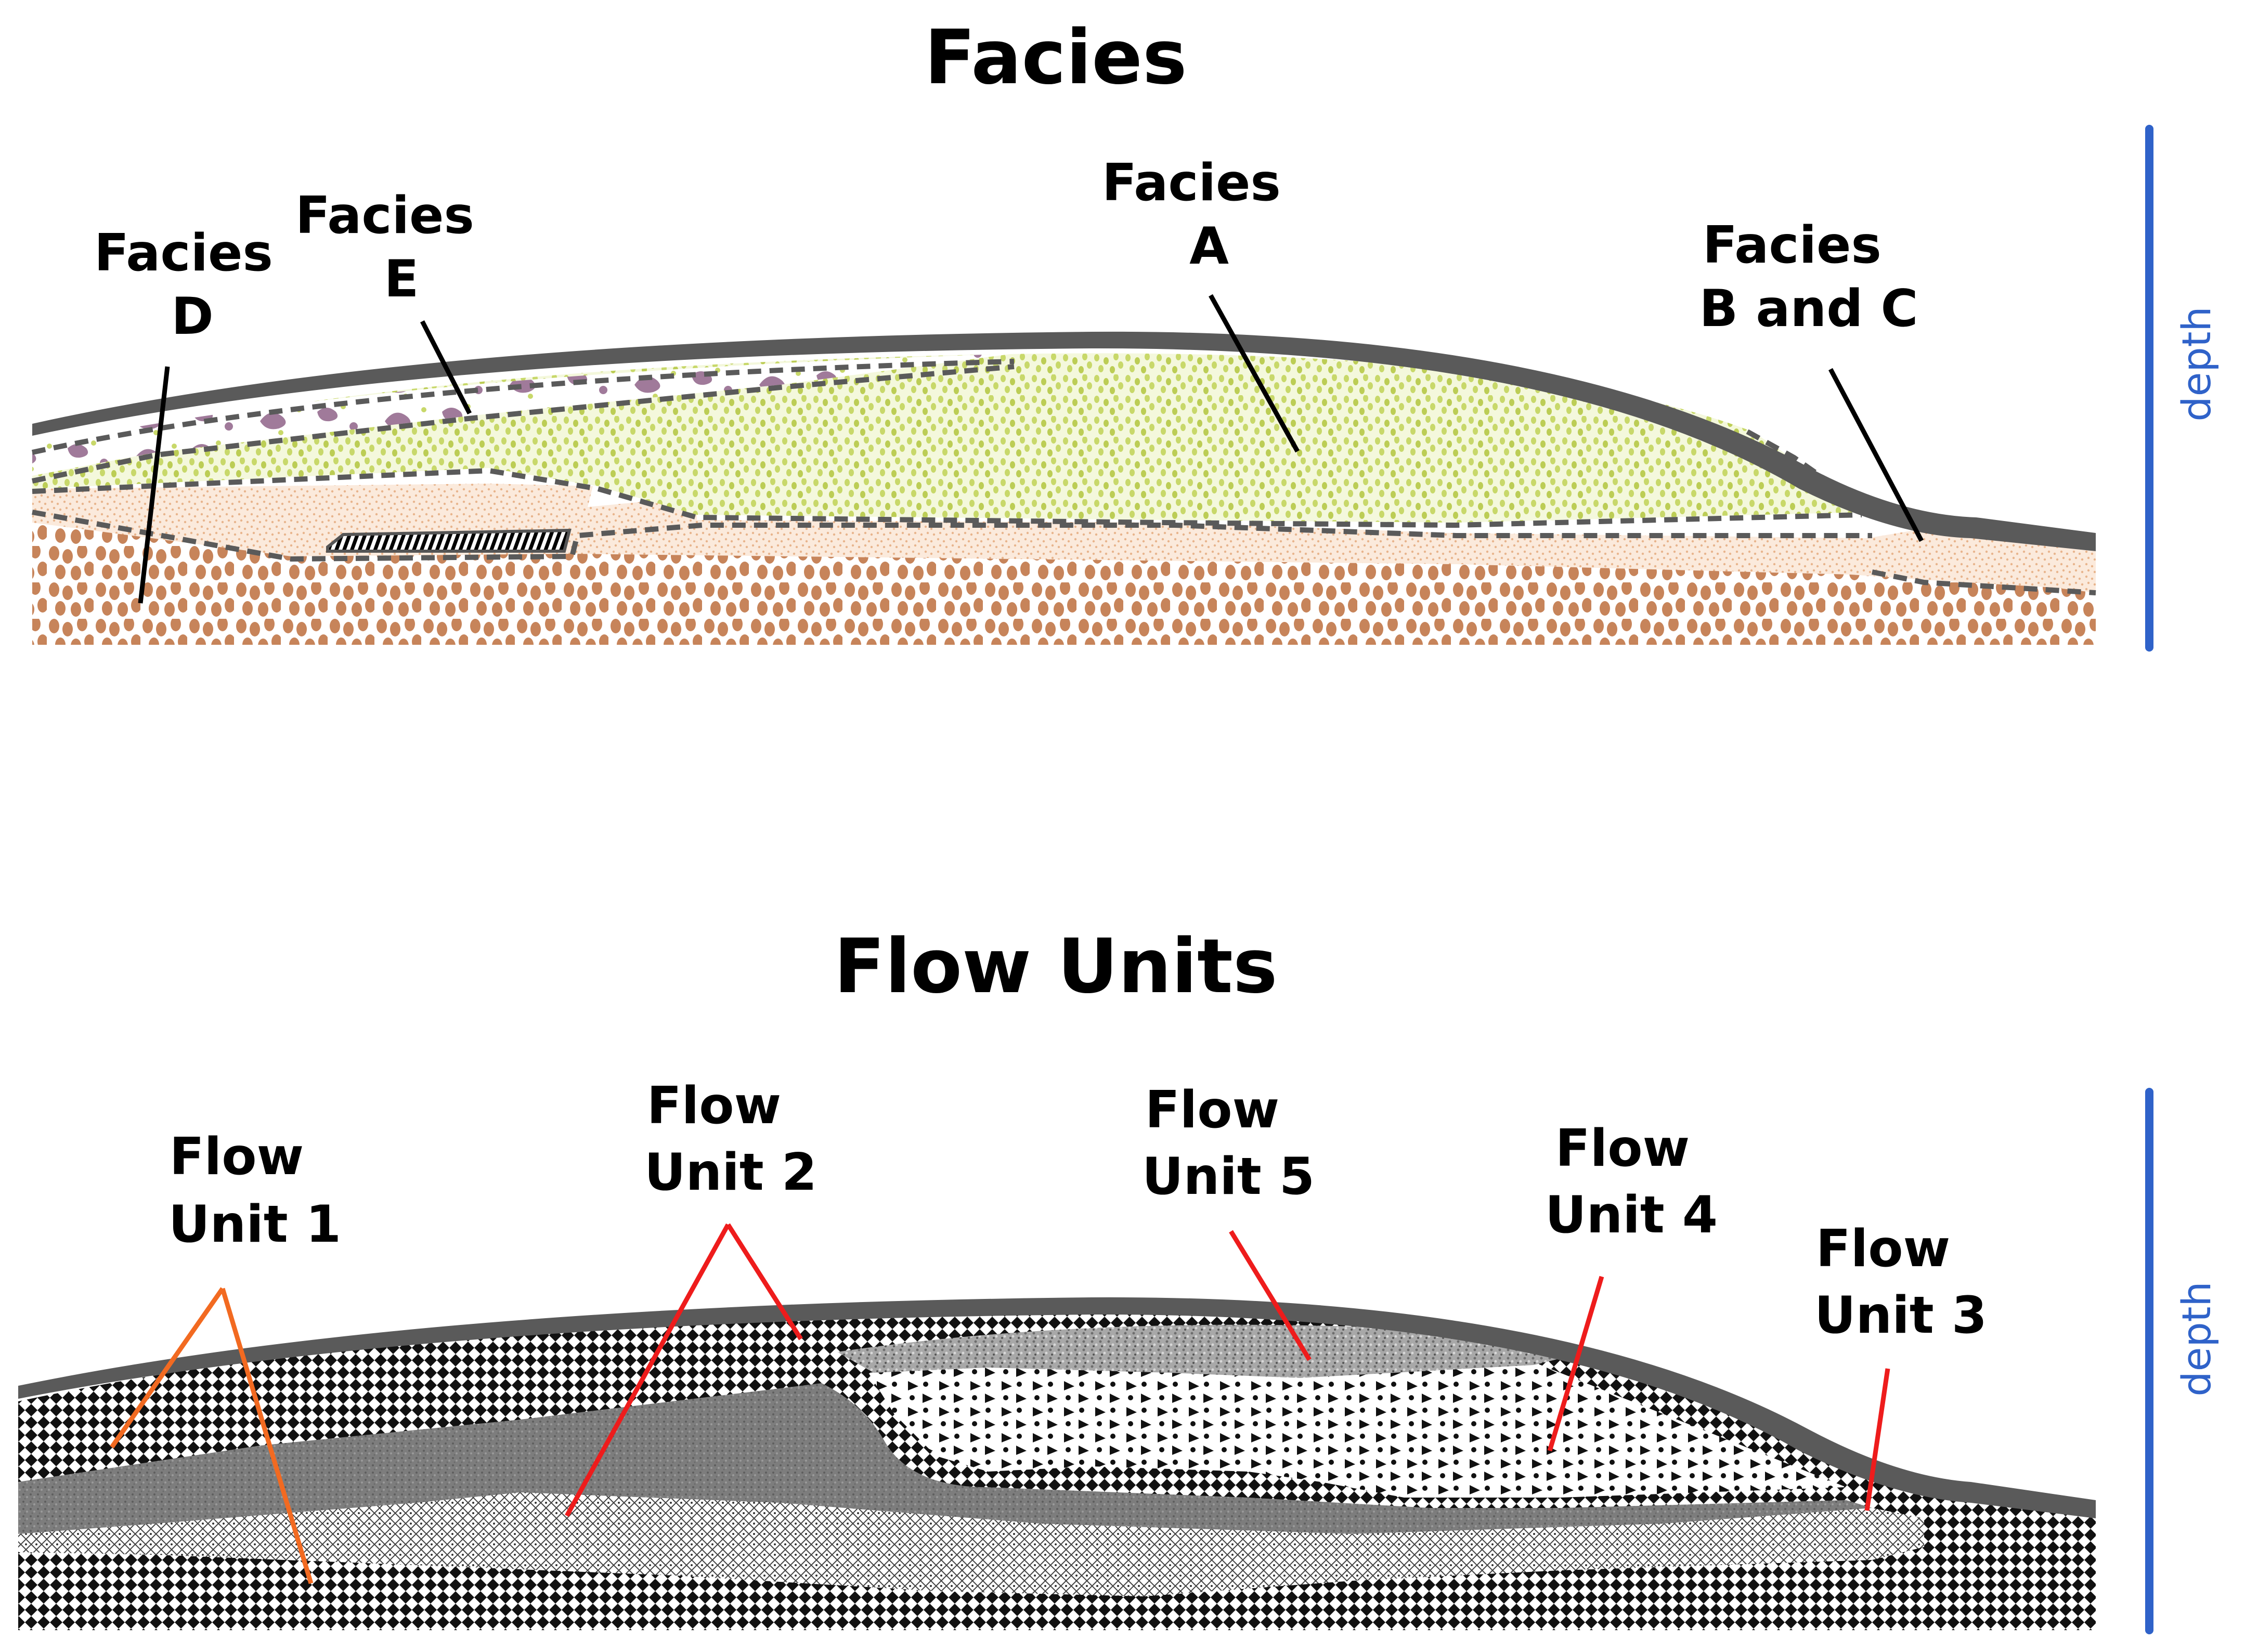 The height and width of the screenshot is (1652, 2245). I want to click on flow-unit-4-layer, so click(1357, 1430).